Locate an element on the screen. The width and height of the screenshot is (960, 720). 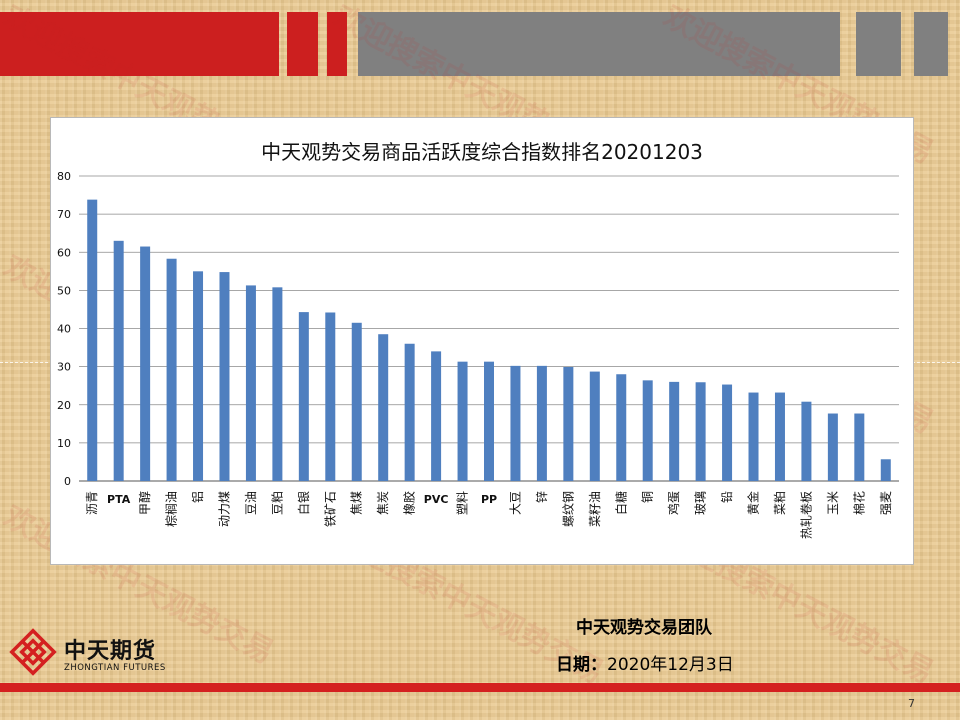
x-tick-label: 鸡蛋 is located at coordinates (673, 503).